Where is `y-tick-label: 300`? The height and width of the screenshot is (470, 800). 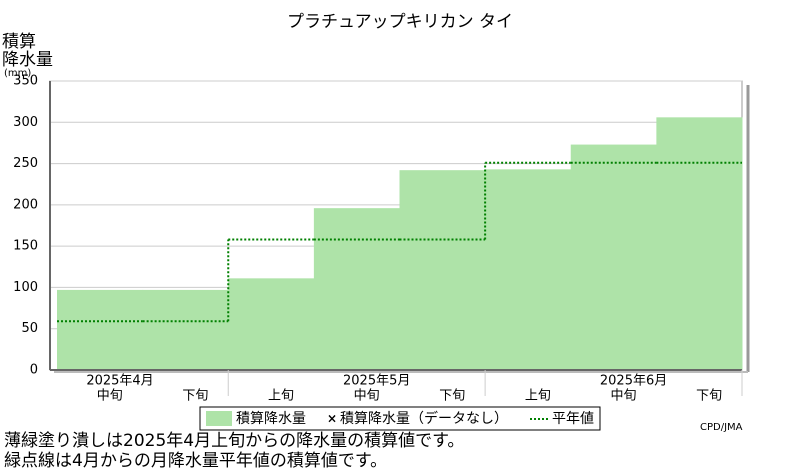 y-tick-label: 300 is located at coordinates (25, 122).